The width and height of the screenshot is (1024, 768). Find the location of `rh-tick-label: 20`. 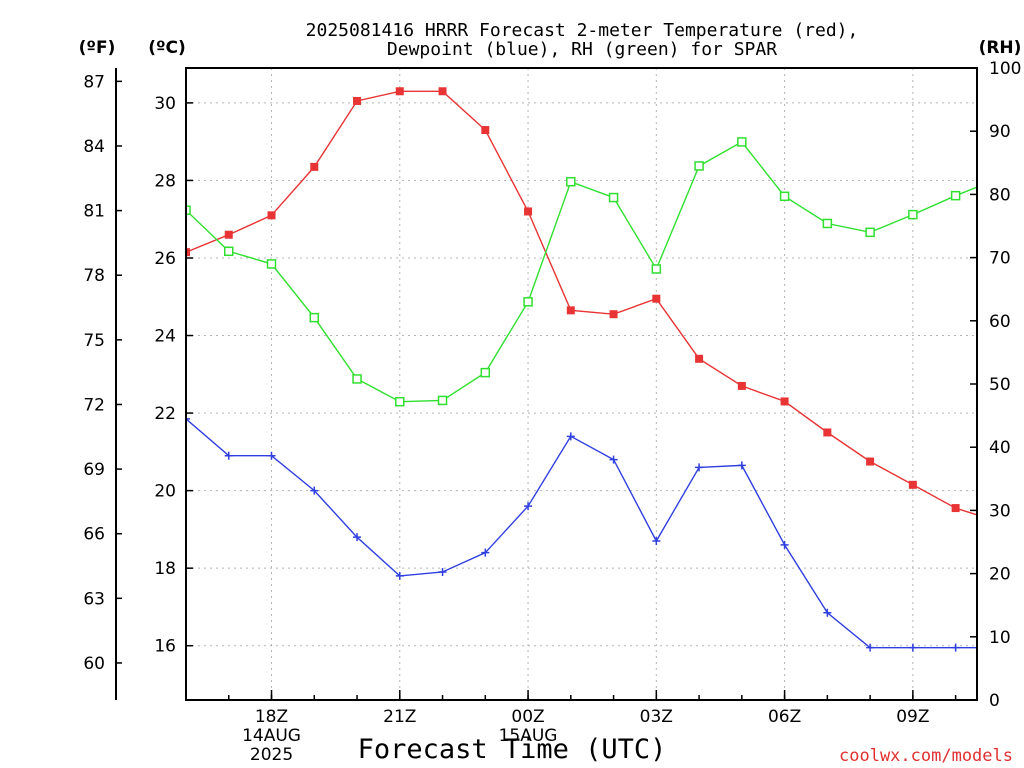

rh-tick-label: 20 is located at coordinates (1000, 575).